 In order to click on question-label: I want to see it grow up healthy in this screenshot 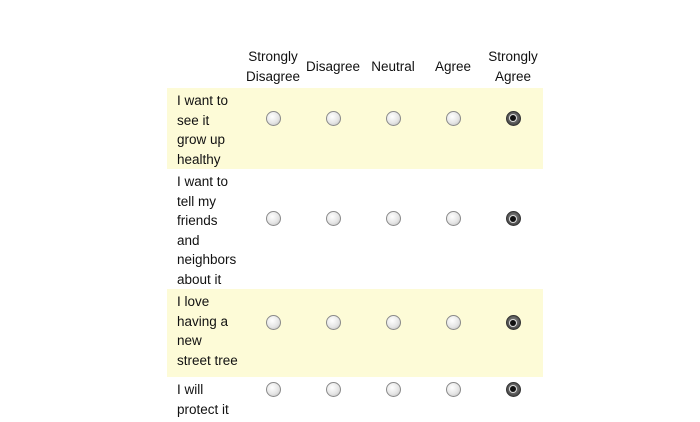, I will do `click(205, 128)`.